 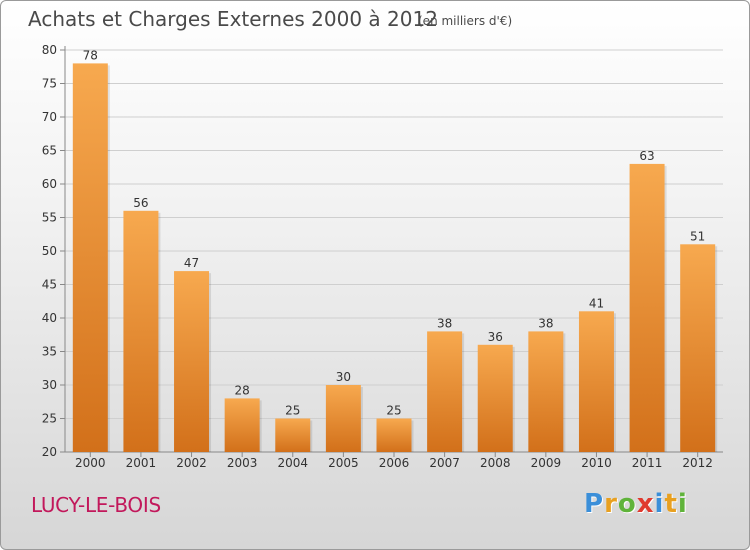 I want to click on town-name: LUCY-LE-BOIS, so click(x=96, y=505).